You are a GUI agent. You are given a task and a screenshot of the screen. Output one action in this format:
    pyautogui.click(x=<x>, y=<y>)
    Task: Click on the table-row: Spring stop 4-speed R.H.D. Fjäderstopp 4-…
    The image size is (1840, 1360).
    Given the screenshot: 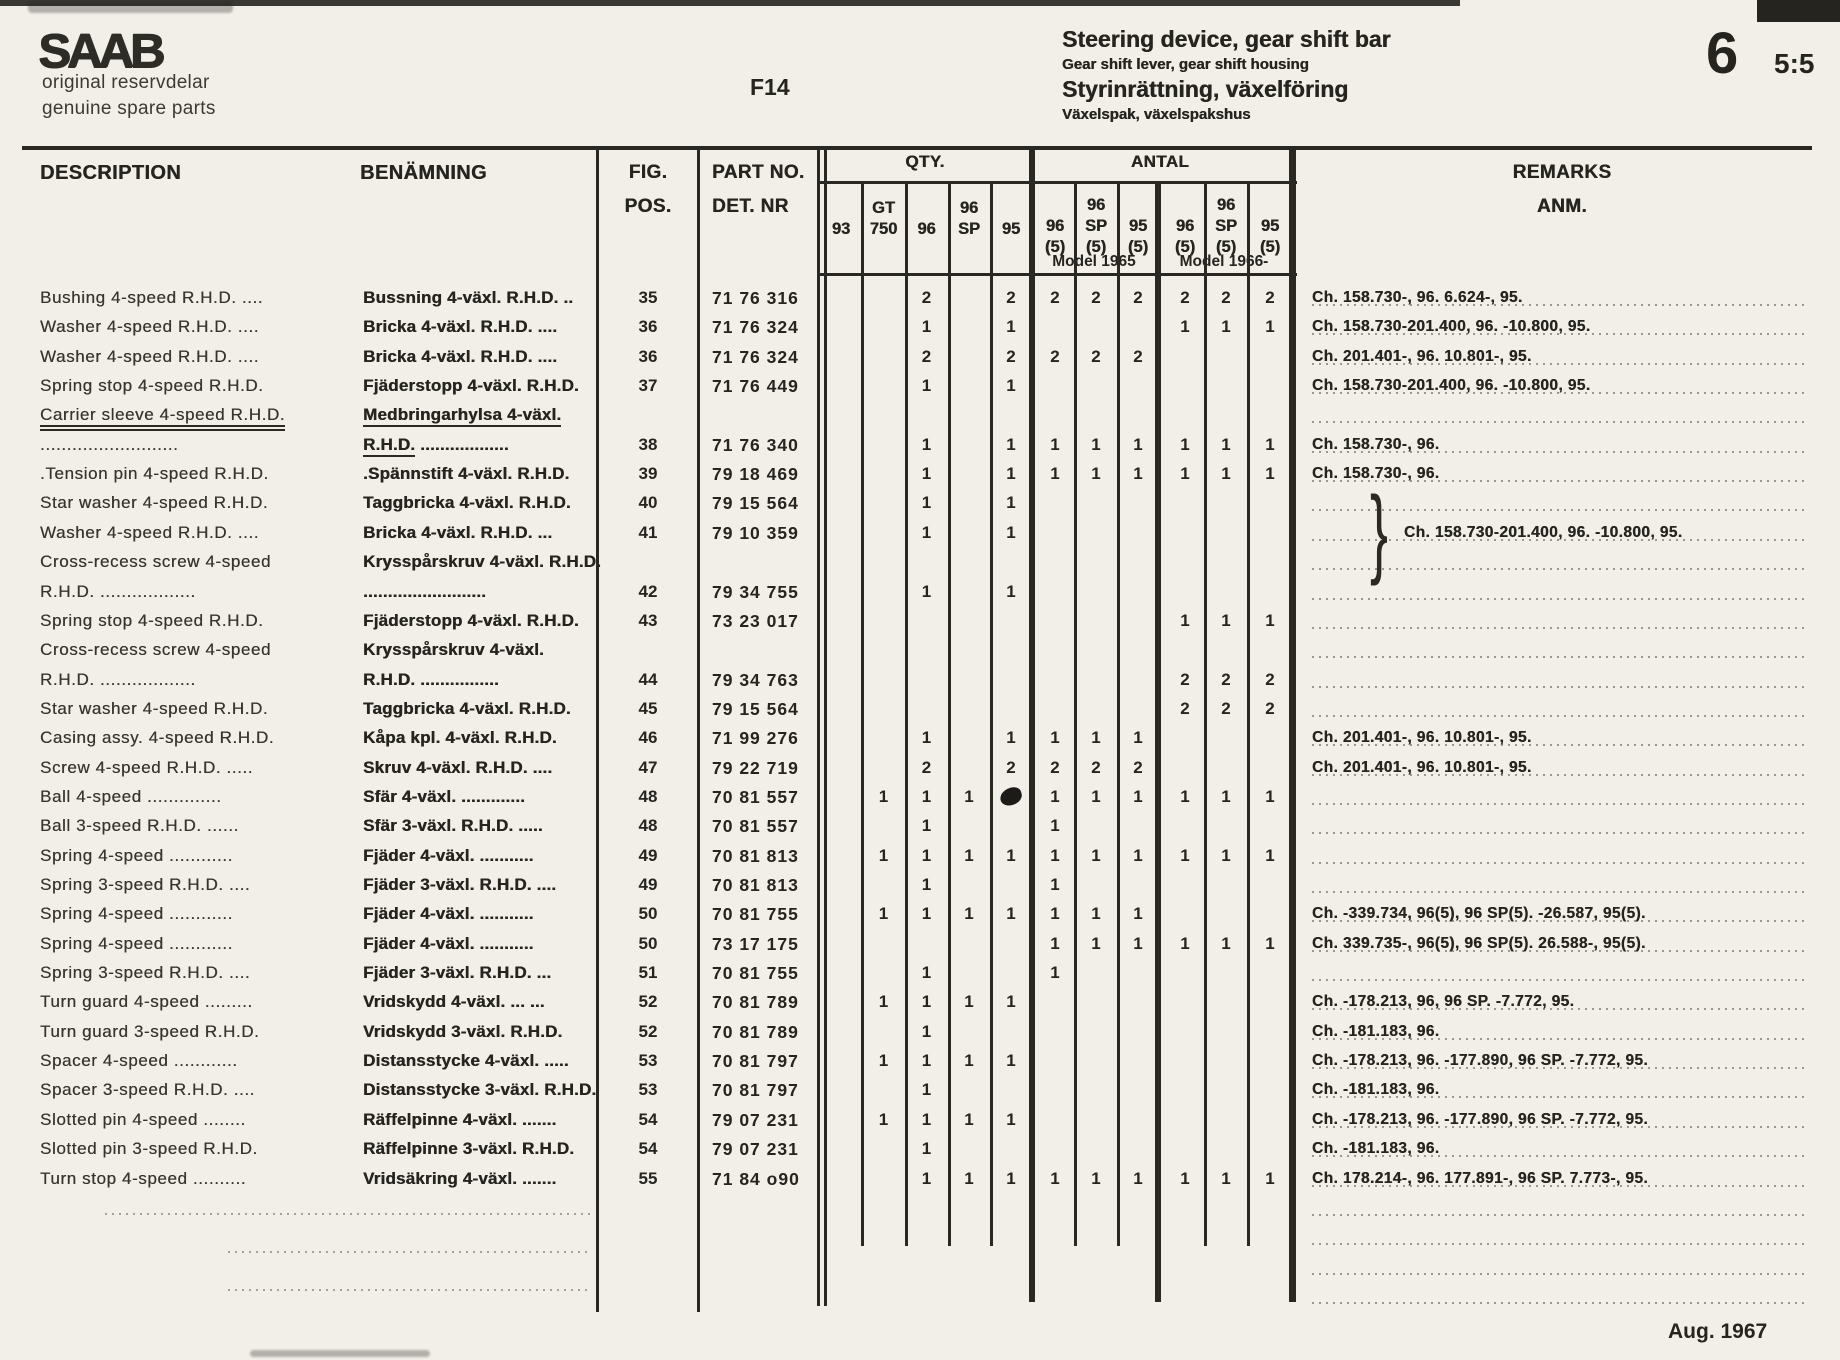 What is the action you would take?
    pyautogui.click(x=920, y=621)
    